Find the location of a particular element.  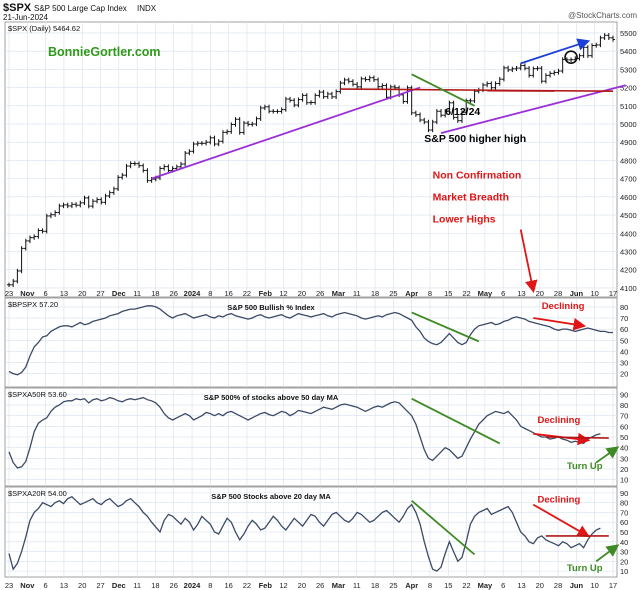

x-tick-label: 12 is located at coordinates (283, 585).